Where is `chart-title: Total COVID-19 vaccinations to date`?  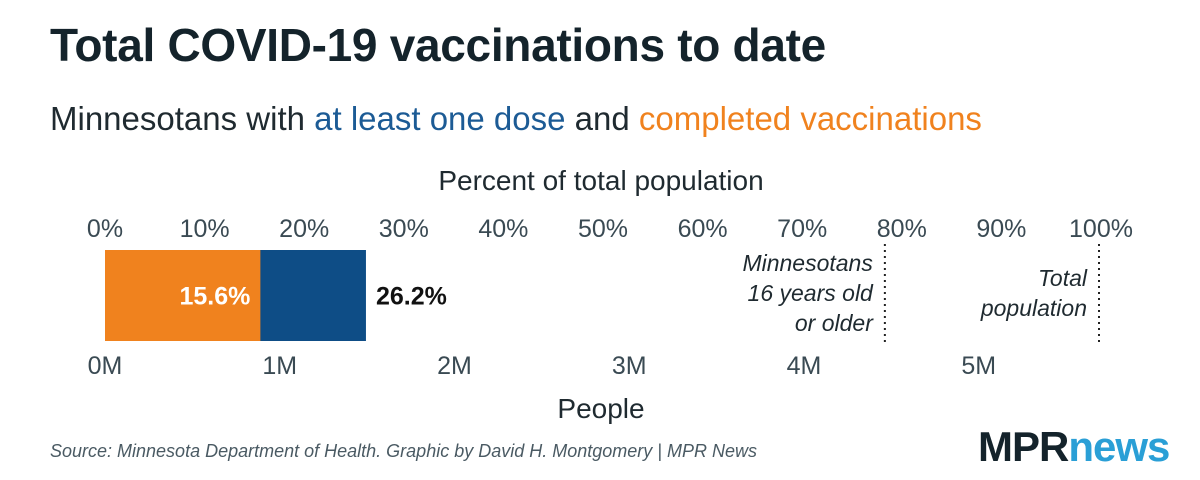
chart-title: Total COVID-19 vaccinations to date is located at coordinates (438, 45).